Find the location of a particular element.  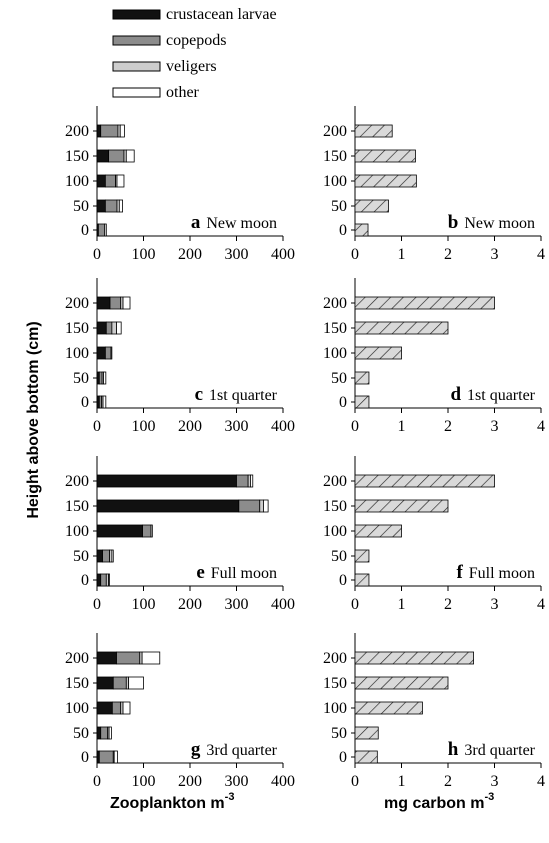

panel-title: Full moon is located at coordinates (502, 573).